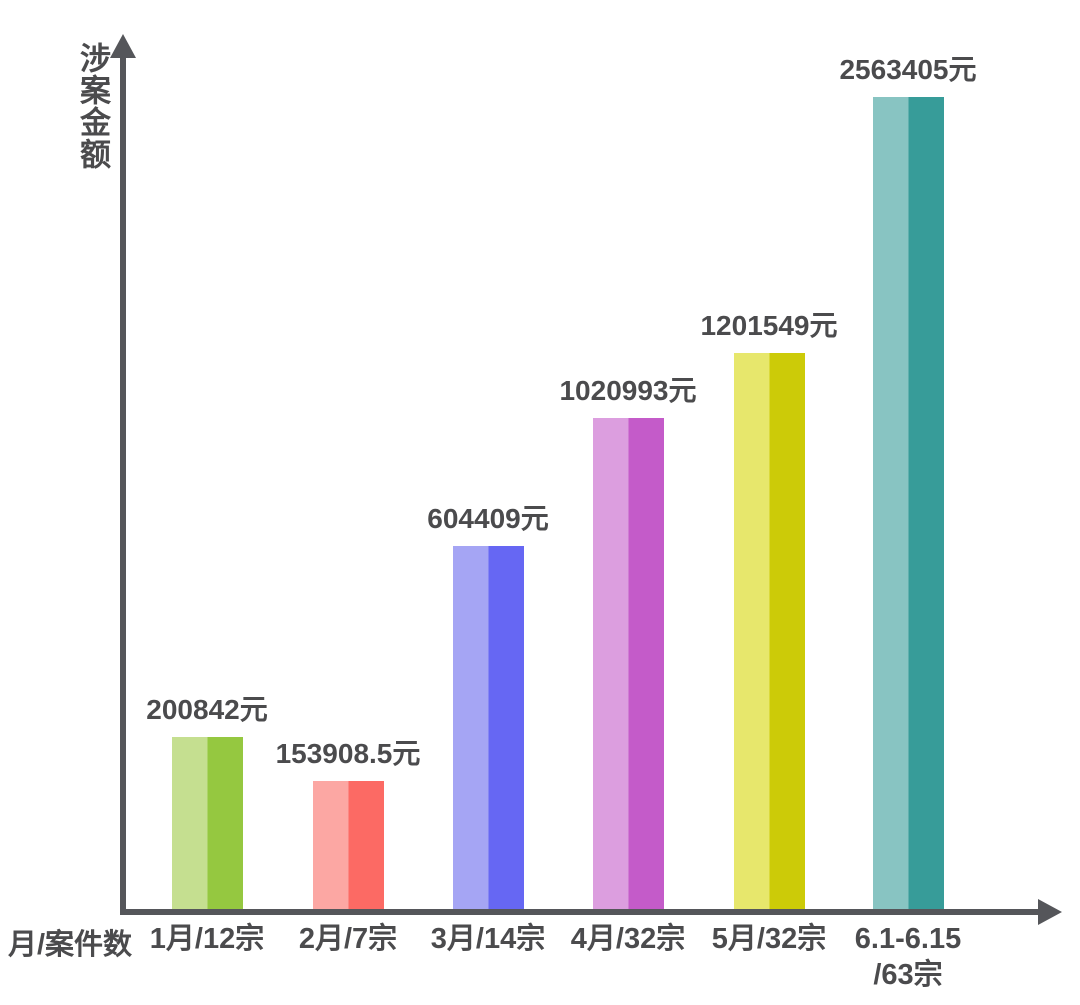 This screenshot has height=1005, width=1080. What do you see at coordinates (908, 69) in the screenshot?
I see `bar-value-label-6: 2563405元` at bounding box center [908, 69].